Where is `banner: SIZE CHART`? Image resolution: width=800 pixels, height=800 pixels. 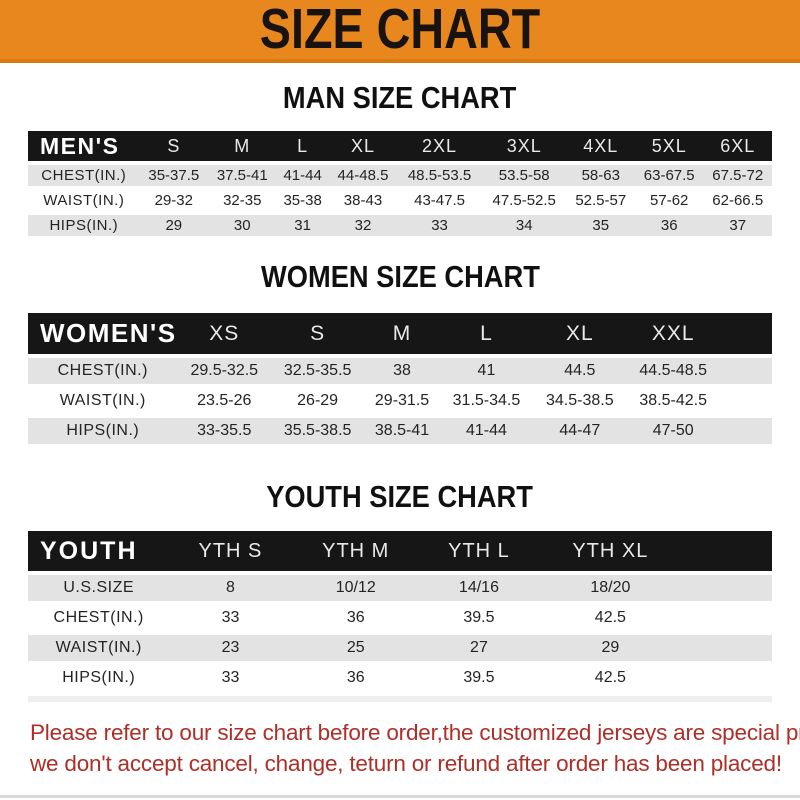
banner: SIZE CHART is located at coordinates (400, 31).